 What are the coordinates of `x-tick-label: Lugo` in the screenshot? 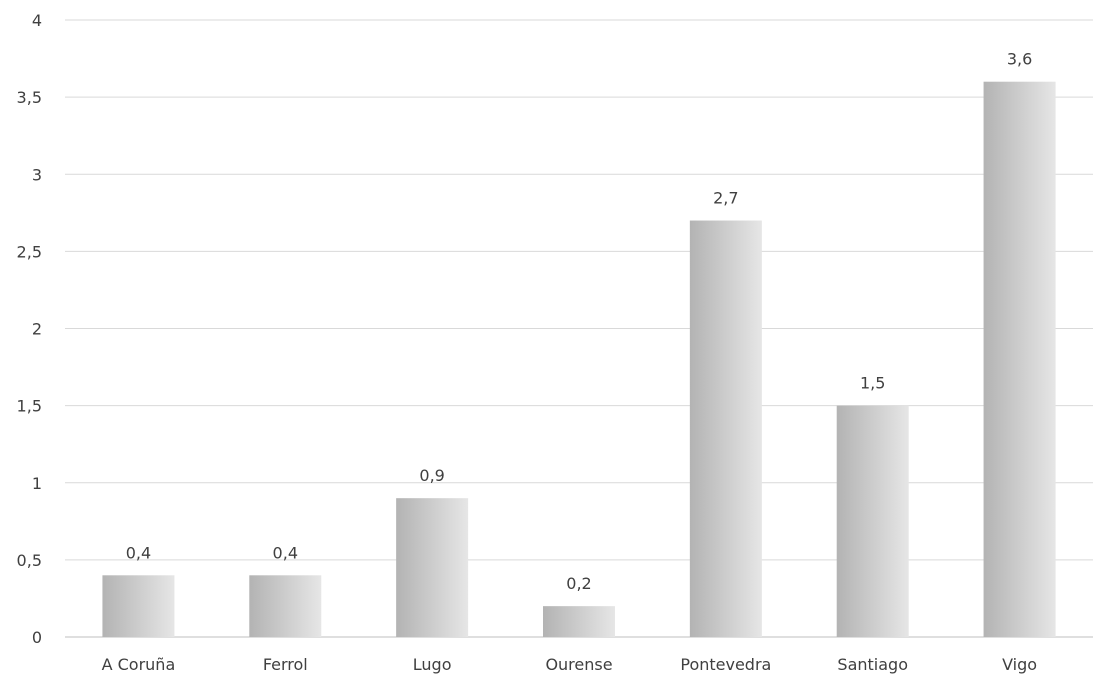 It's located at (432, 664).